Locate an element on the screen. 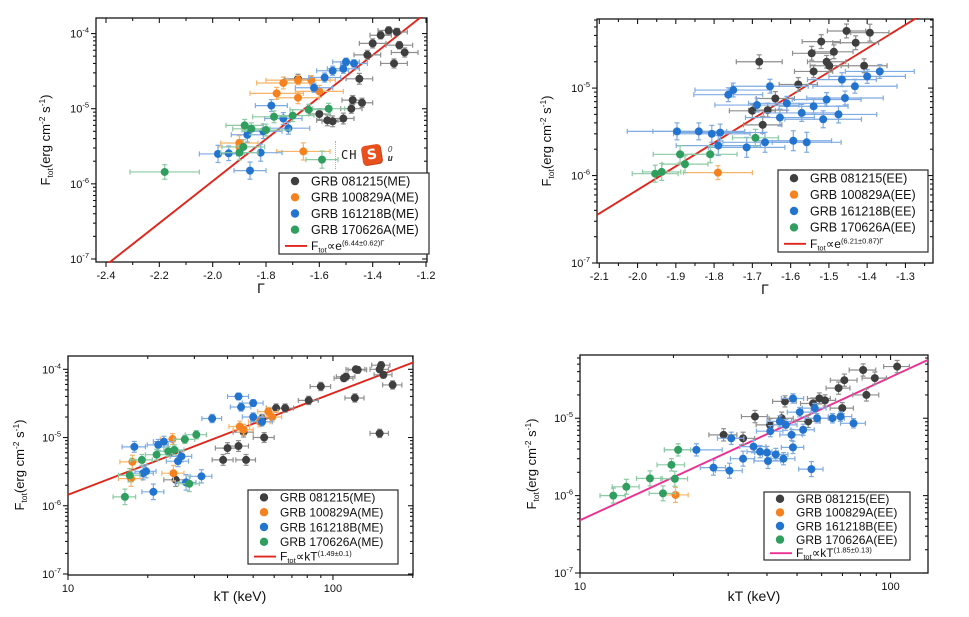  legend-label: GRB 081215(EE) is located at coordinates (842, 499).